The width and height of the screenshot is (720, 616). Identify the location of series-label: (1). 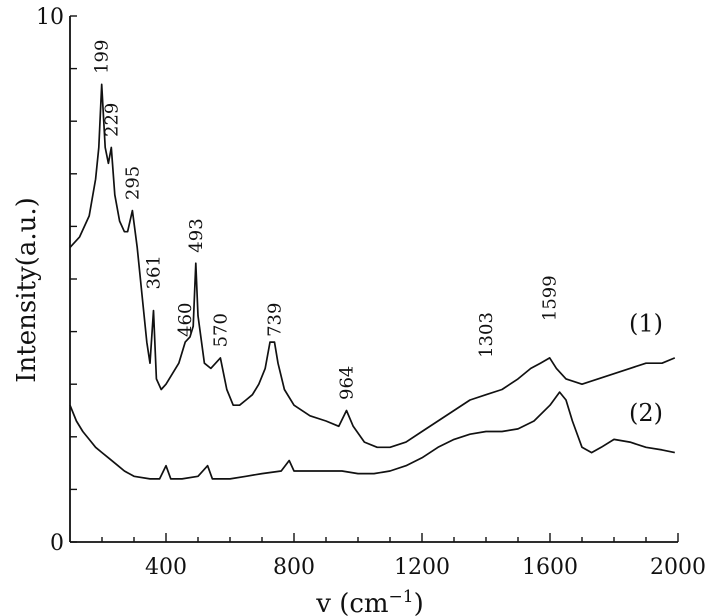
(646, 324).